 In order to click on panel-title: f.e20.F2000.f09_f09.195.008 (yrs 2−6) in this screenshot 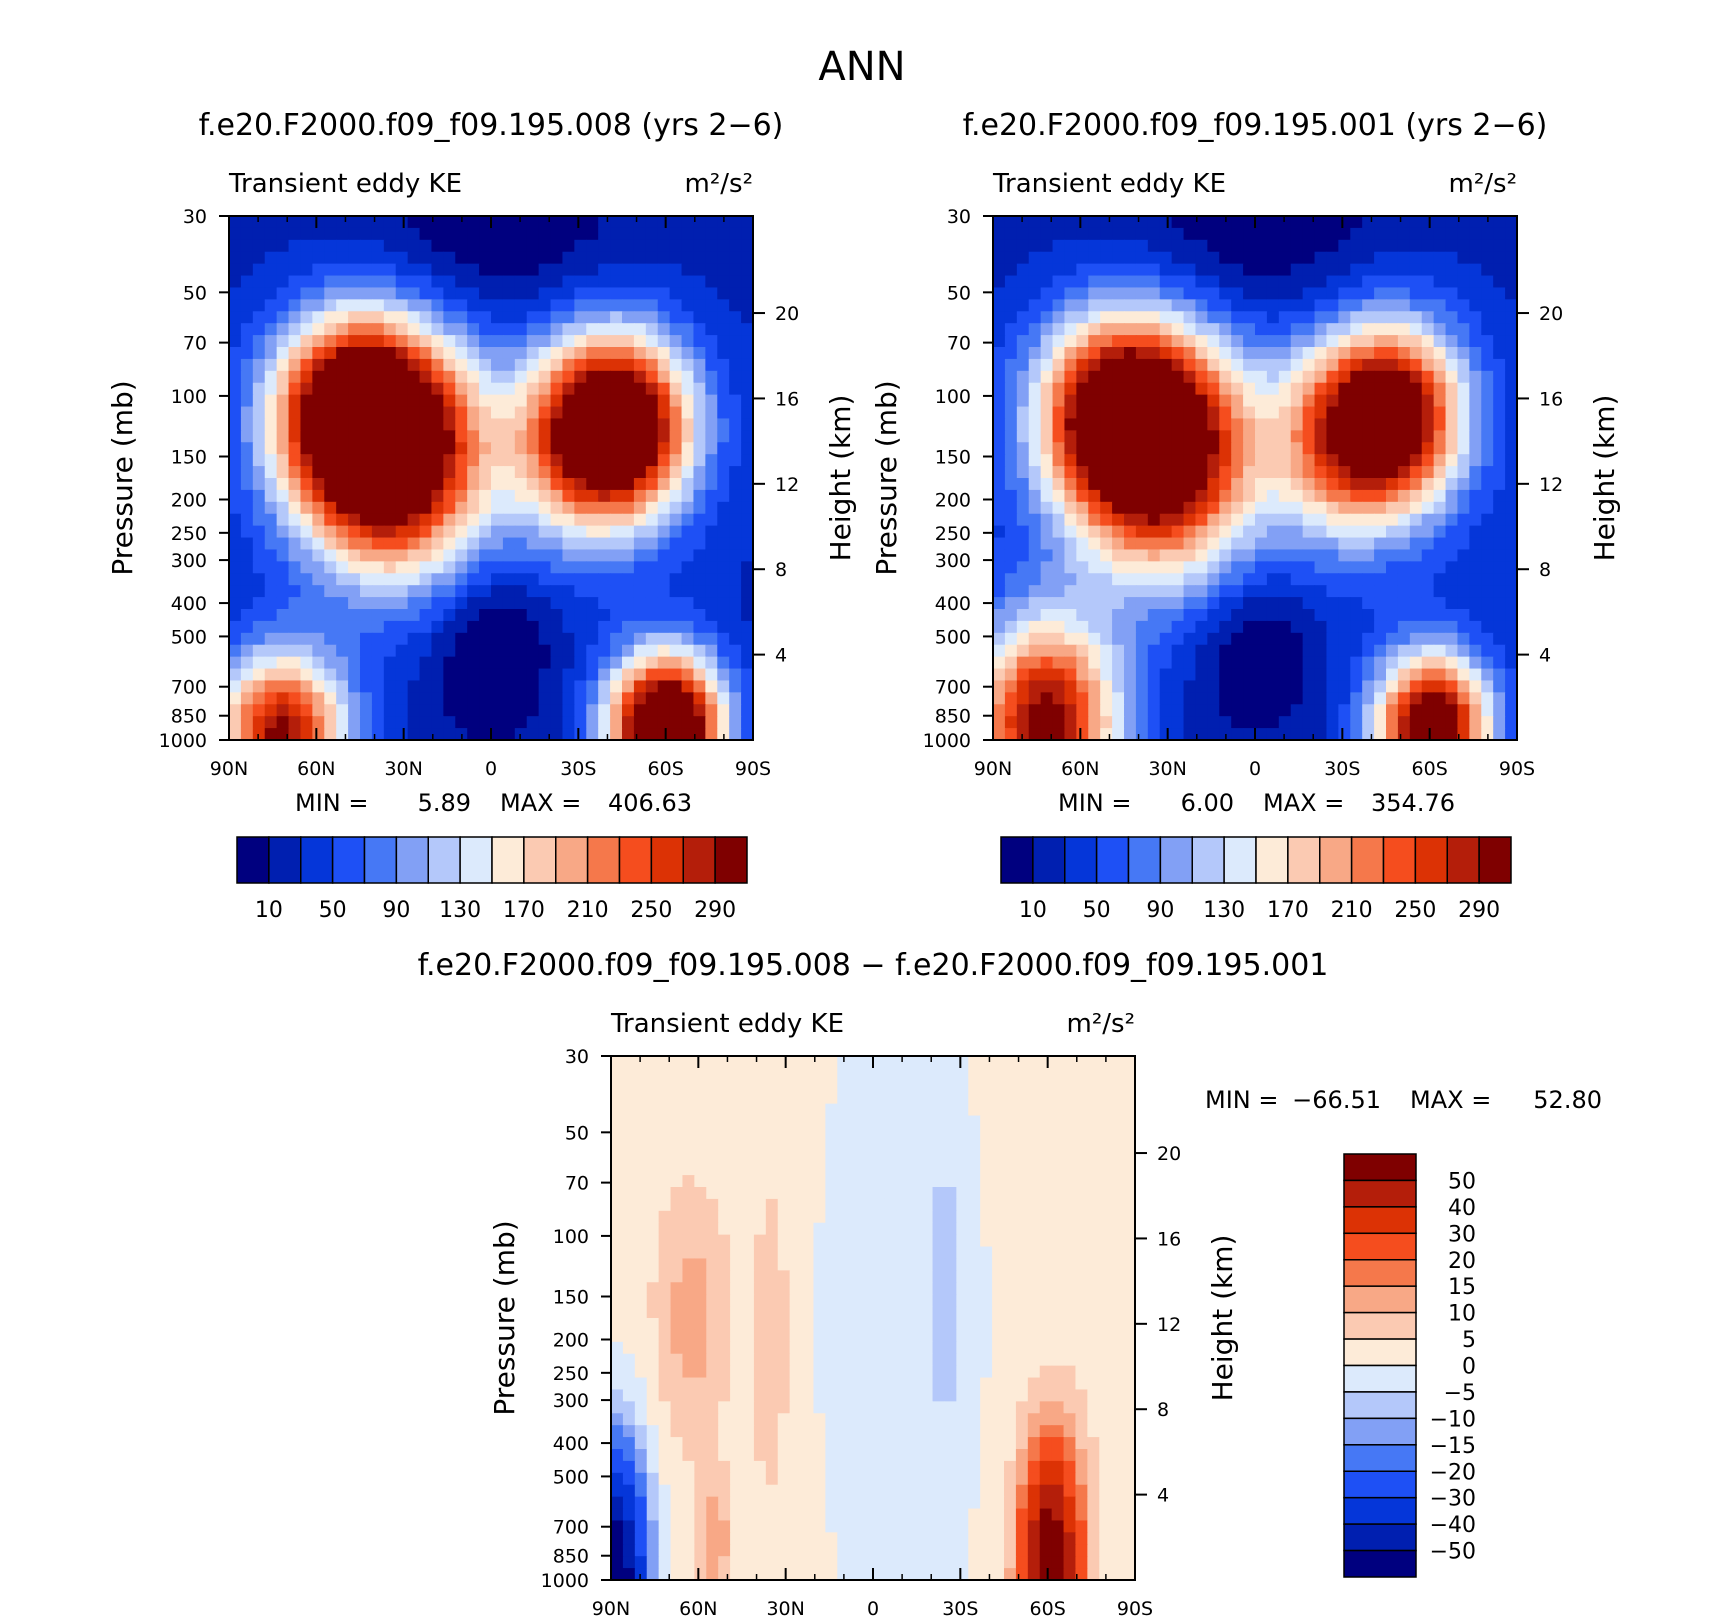, I will do `click(491, 125)`.